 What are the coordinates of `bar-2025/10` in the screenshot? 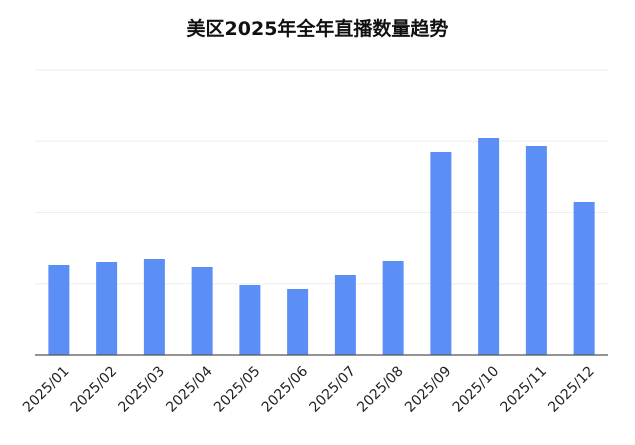 It's located at (489, 246).